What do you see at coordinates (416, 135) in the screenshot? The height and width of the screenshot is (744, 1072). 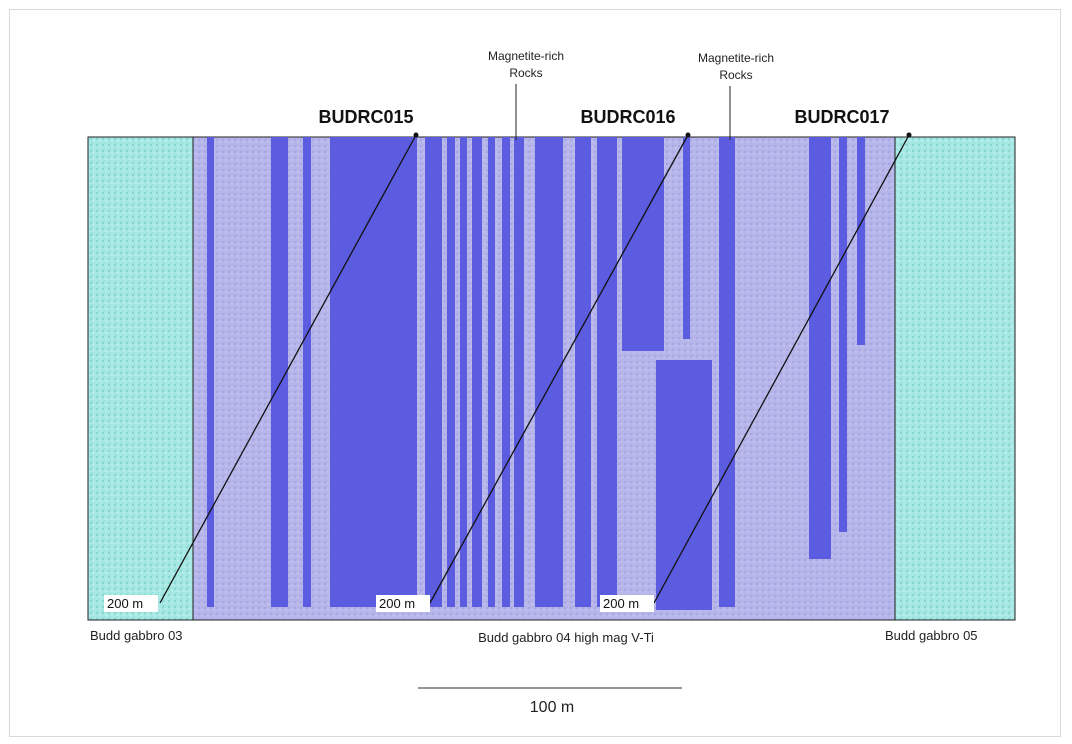 I see `drillhole-collar-budrc015` at bounding box center [416, 135].